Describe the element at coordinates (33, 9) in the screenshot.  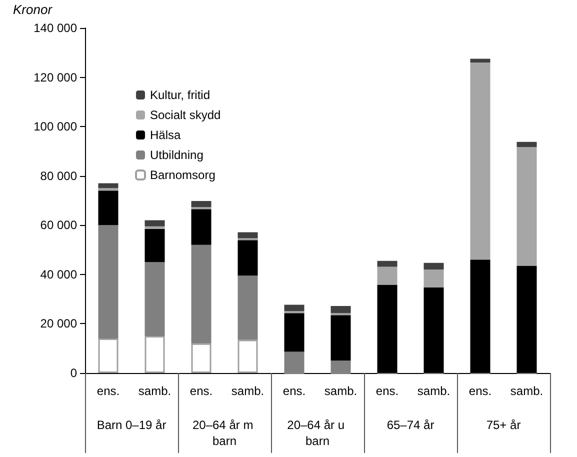
I see `y-axis-title: Kronor` at that location.